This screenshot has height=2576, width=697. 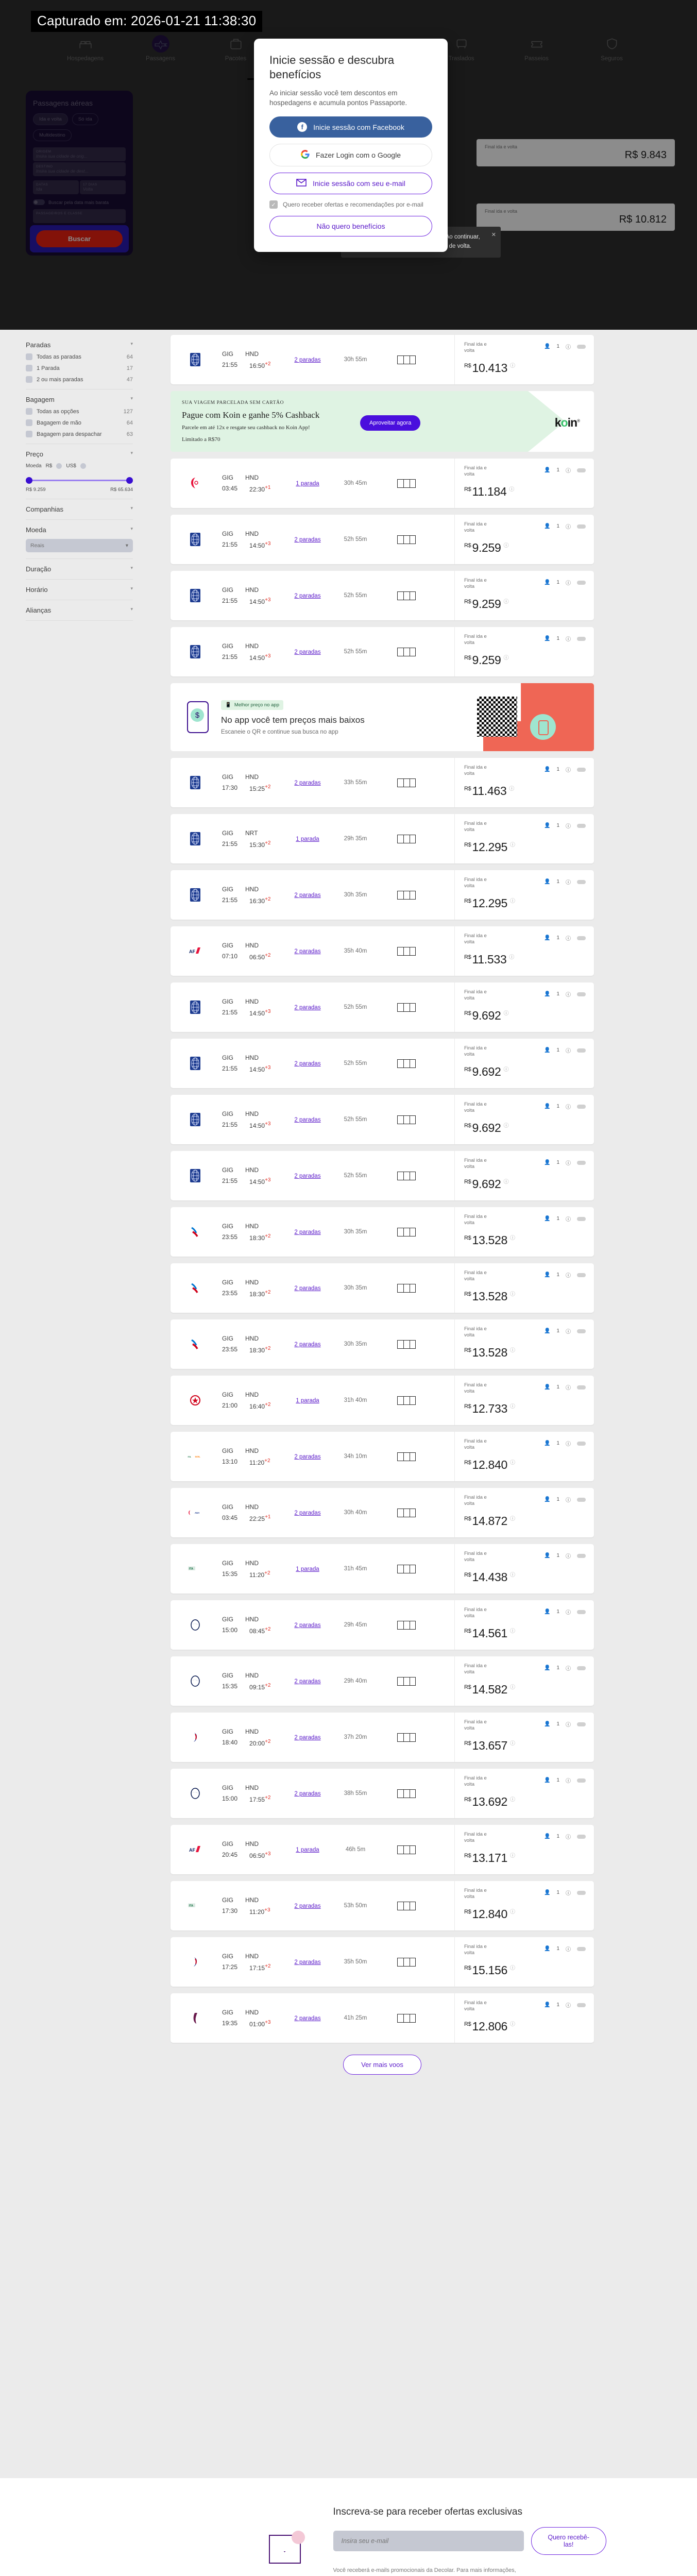 I want to click on depart-date-field: DATAS Ida, so click(x=56, y=187).